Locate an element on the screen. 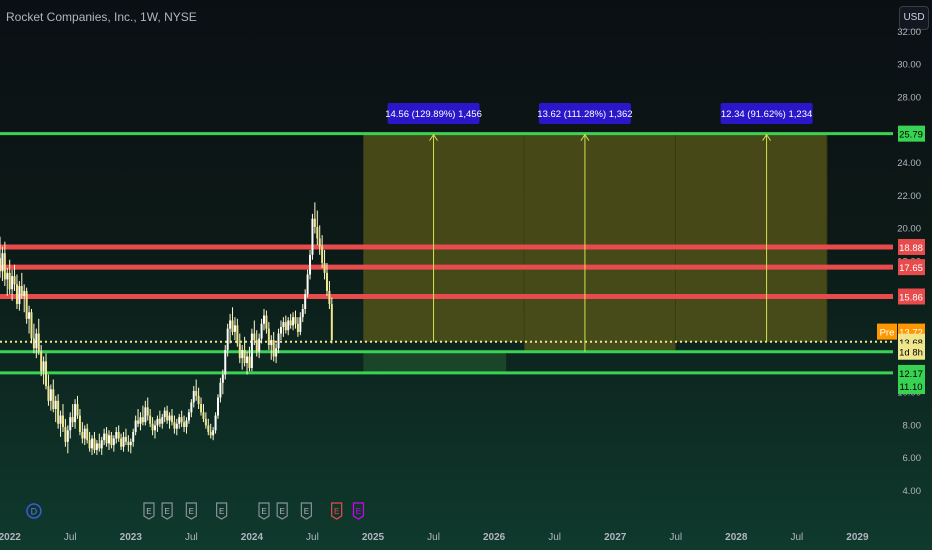 The width and height of the screenshot is (932, 550). price-tag-15.86: 15.86 is located at coordinates (911, 297).